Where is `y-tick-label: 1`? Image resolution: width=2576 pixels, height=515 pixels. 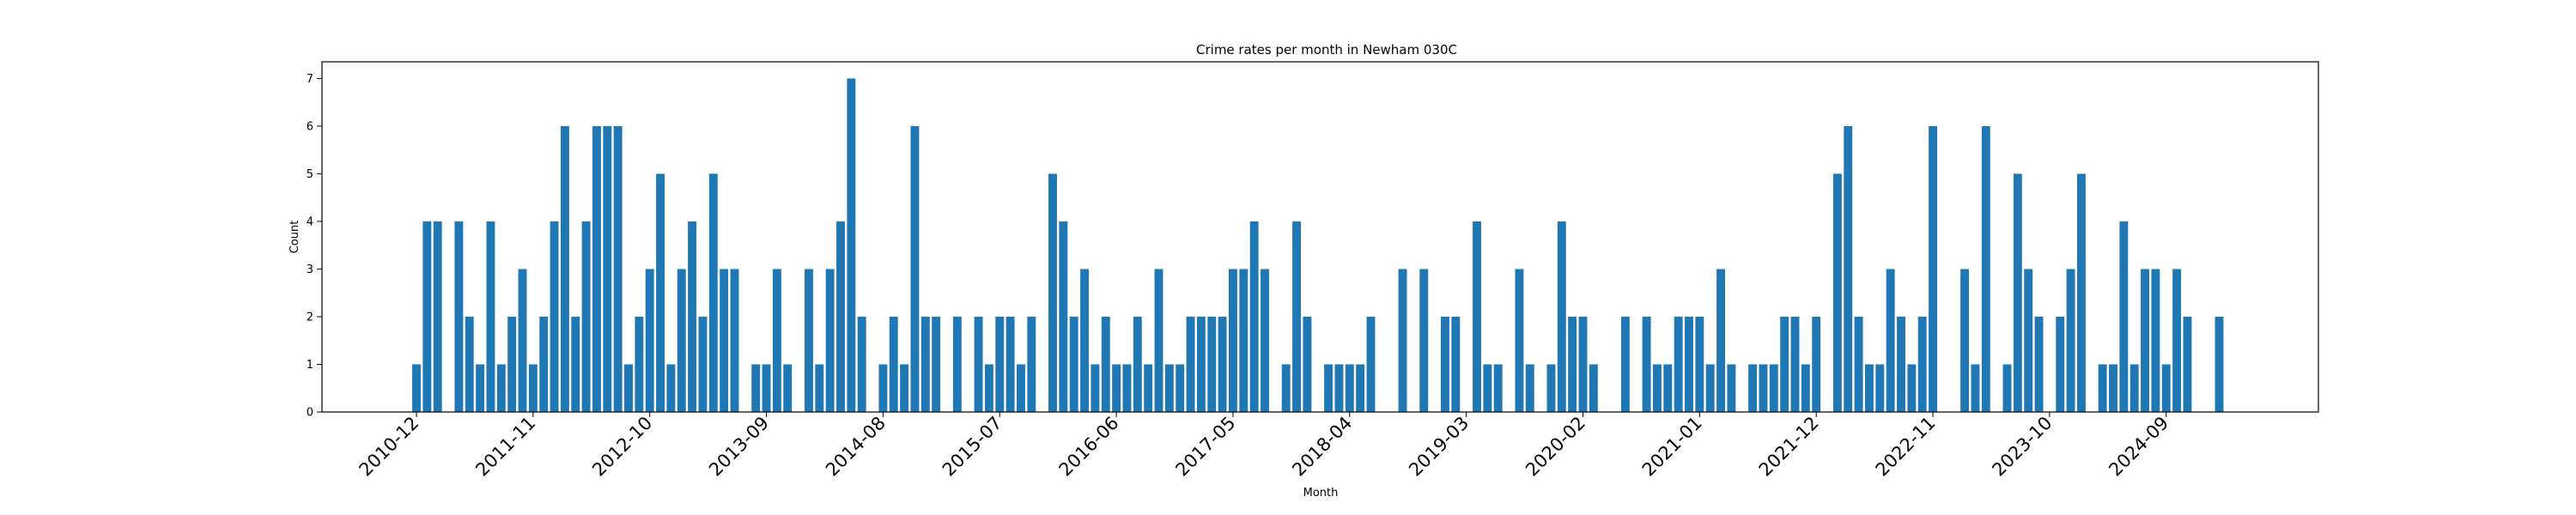
y-tick-label: 1 is located at coordinates (310, 365).